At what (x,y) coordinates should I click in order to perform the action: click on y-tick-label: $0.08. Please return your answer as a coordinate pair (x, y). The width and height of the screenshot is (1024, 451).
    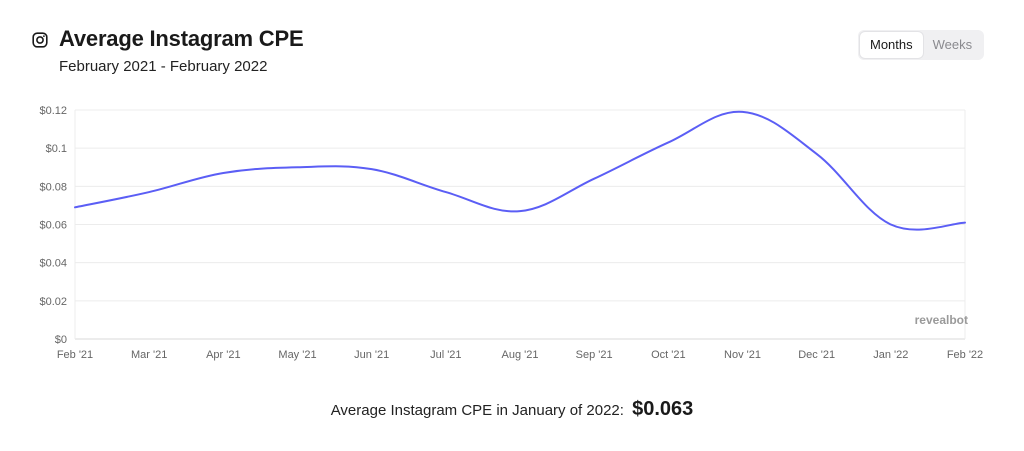
    Looking at the image, I should click on (53, 187).